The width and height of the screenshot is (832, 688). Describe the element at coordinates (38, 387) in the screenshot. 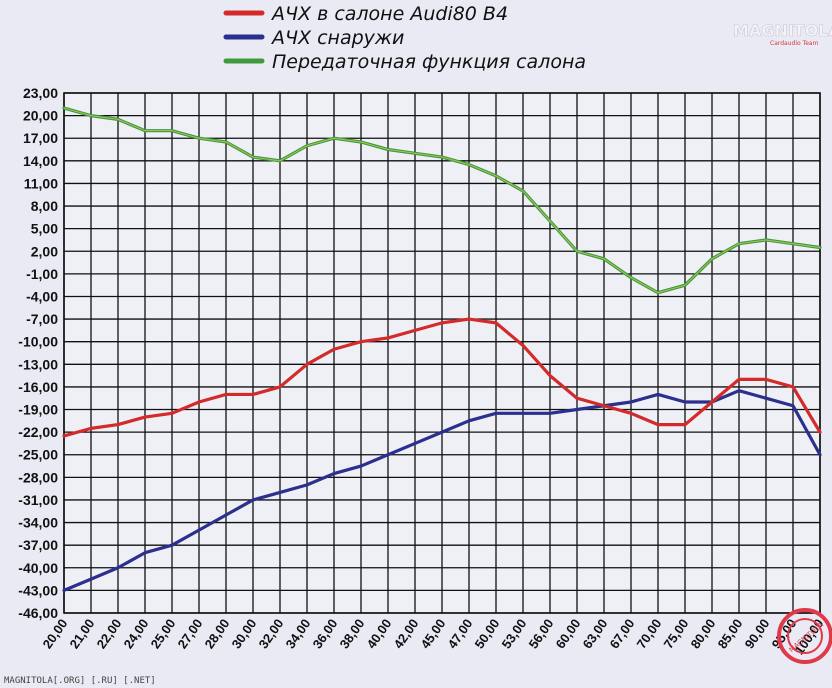

I see `y-tick-label: -16,00` at that location.